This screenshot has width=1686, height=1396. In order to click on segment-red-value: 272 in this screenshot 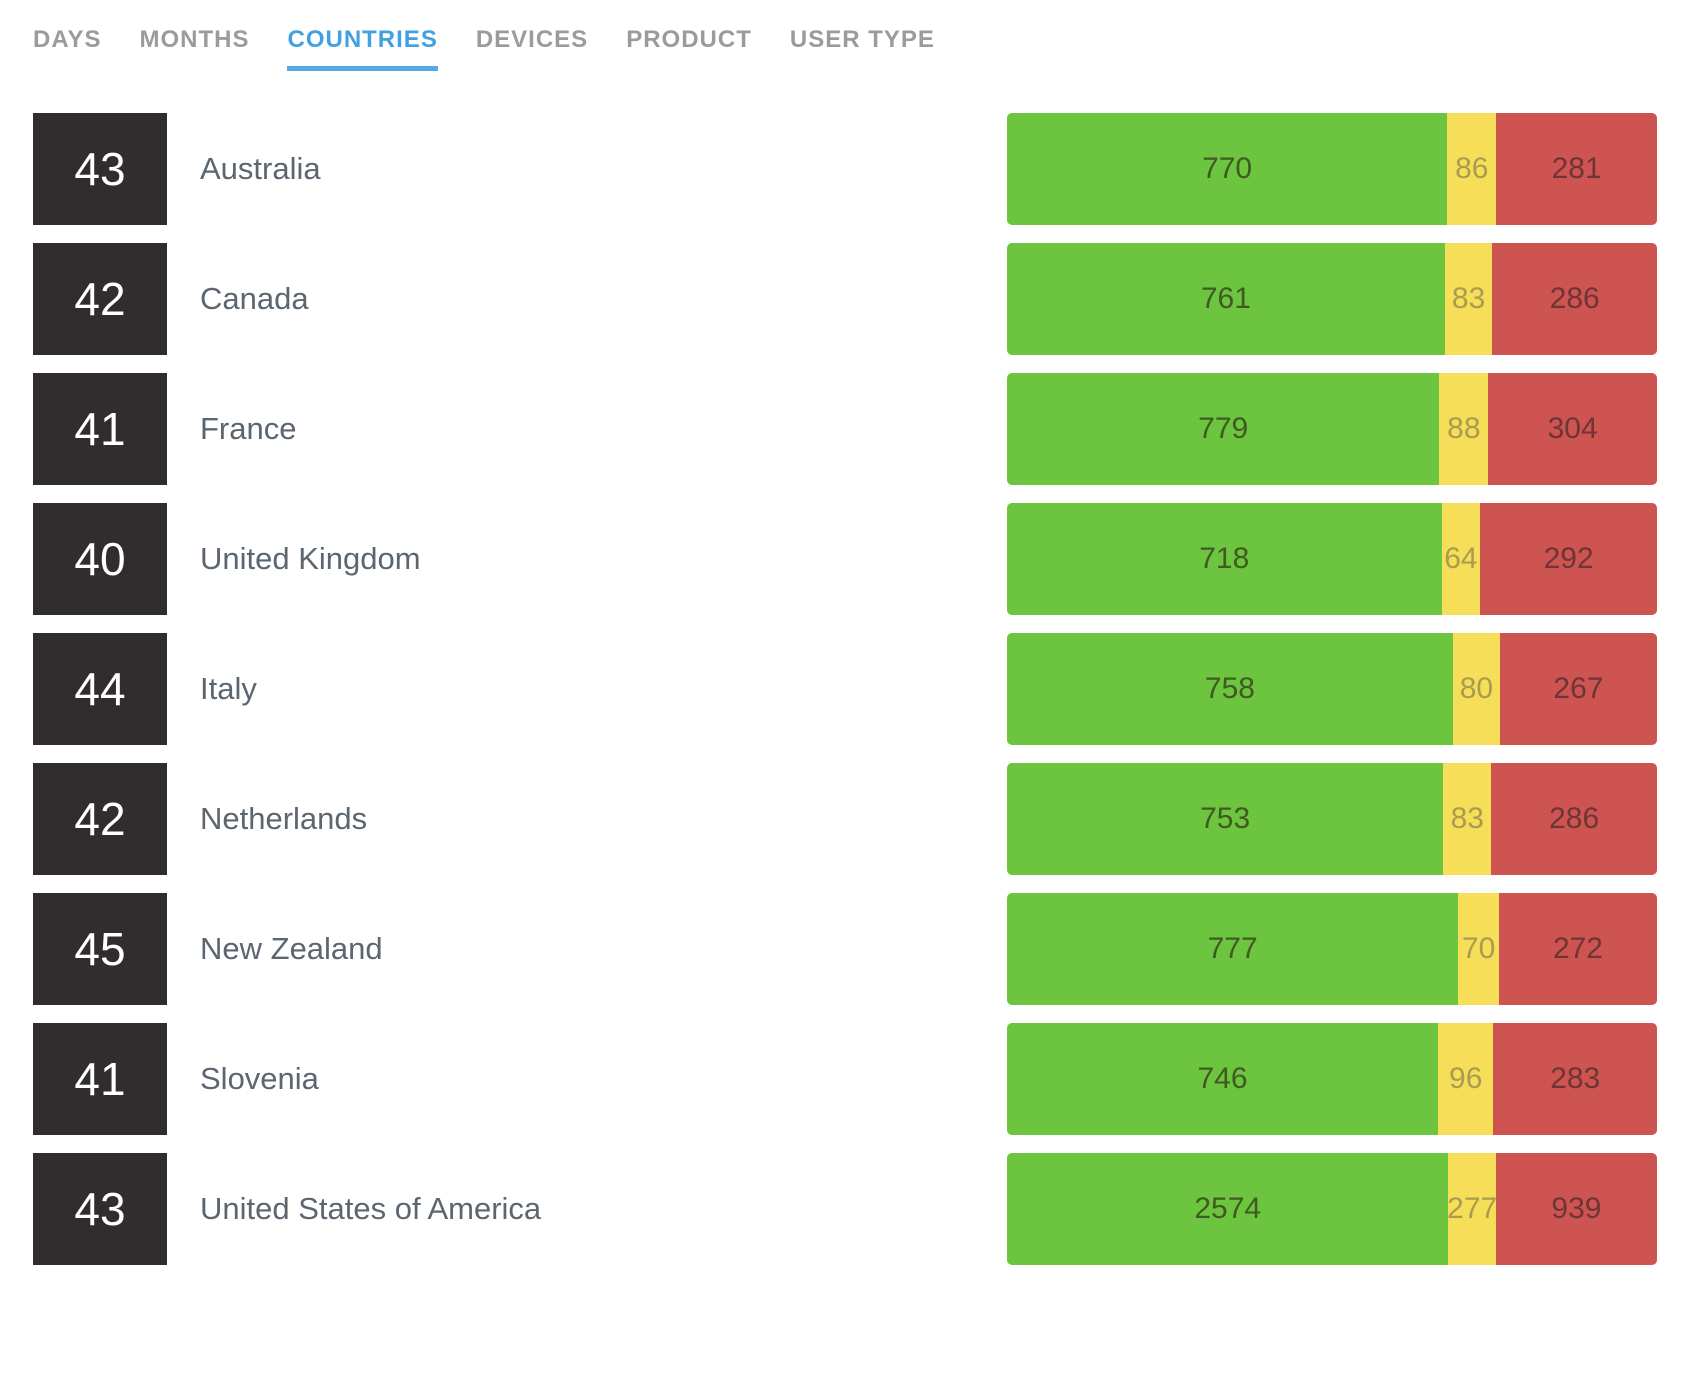, I will do `click(1577, 948)`.